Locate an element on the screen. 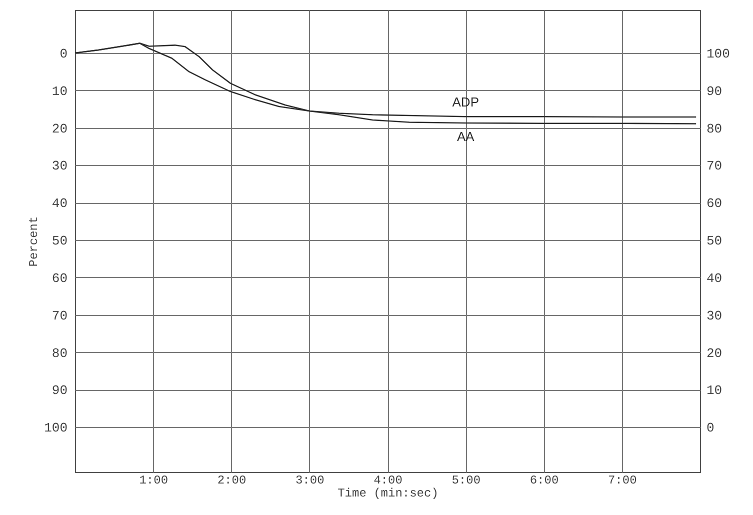 This screenshot has width=753, height=515. y2-tick-label: 80 is located at coordinates (714, 128).